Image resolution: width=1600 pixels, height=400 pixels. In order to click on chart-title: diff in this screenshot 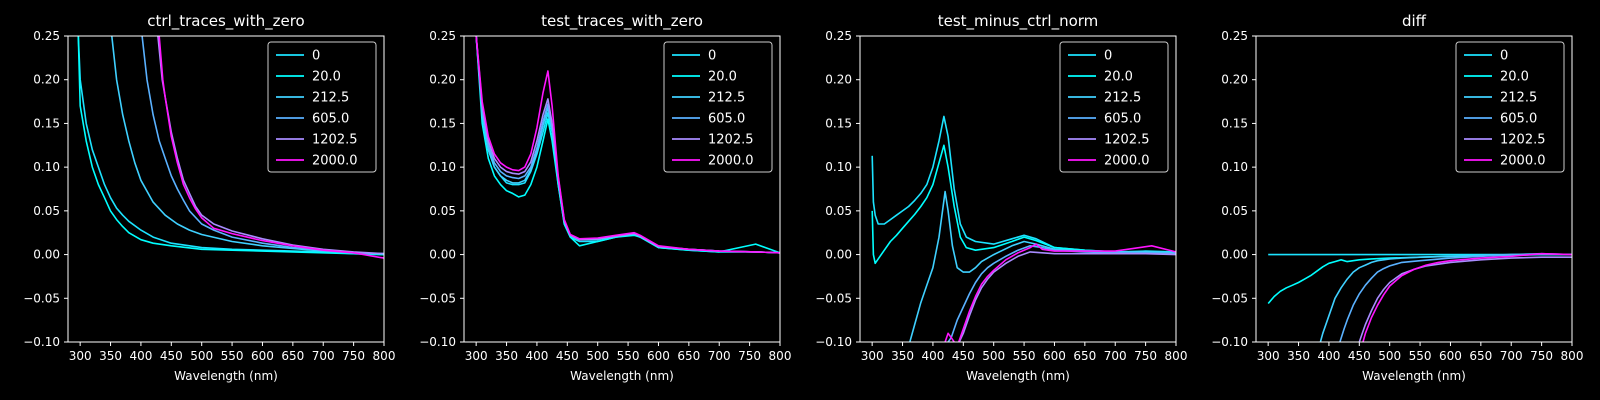, I will do `click(1414, 21)`.